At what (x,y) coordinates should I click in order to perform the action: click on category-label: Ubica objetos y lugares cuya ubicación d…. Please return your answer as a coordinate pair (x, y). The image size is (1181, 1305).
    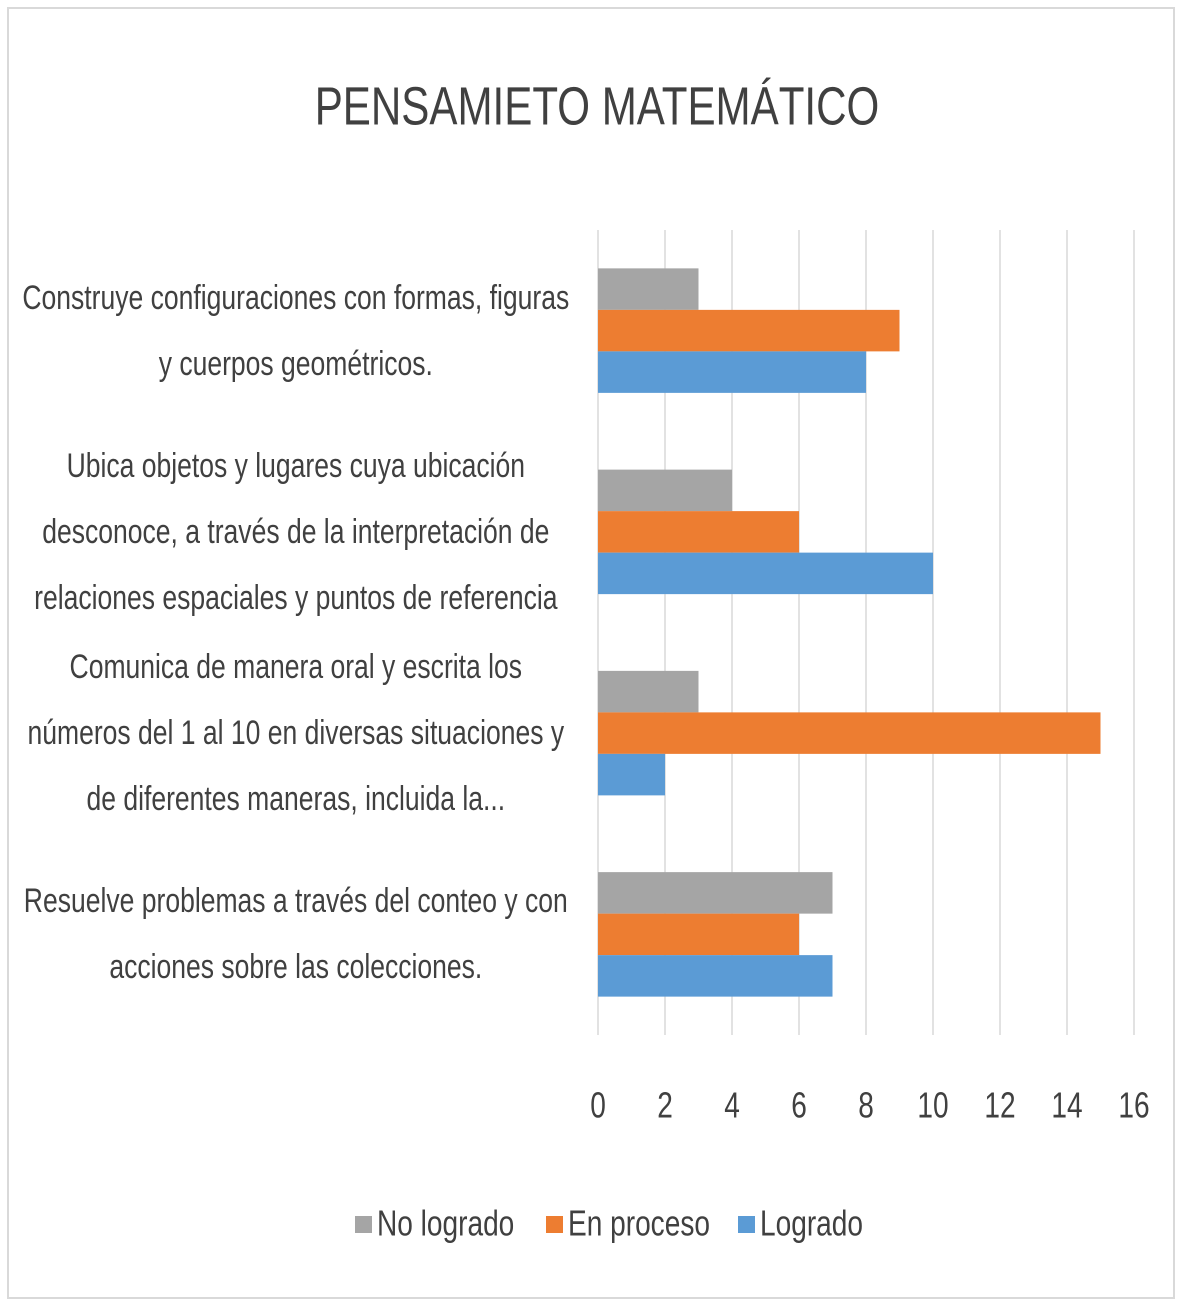
    Looking at the image, I should click on (296, 531).